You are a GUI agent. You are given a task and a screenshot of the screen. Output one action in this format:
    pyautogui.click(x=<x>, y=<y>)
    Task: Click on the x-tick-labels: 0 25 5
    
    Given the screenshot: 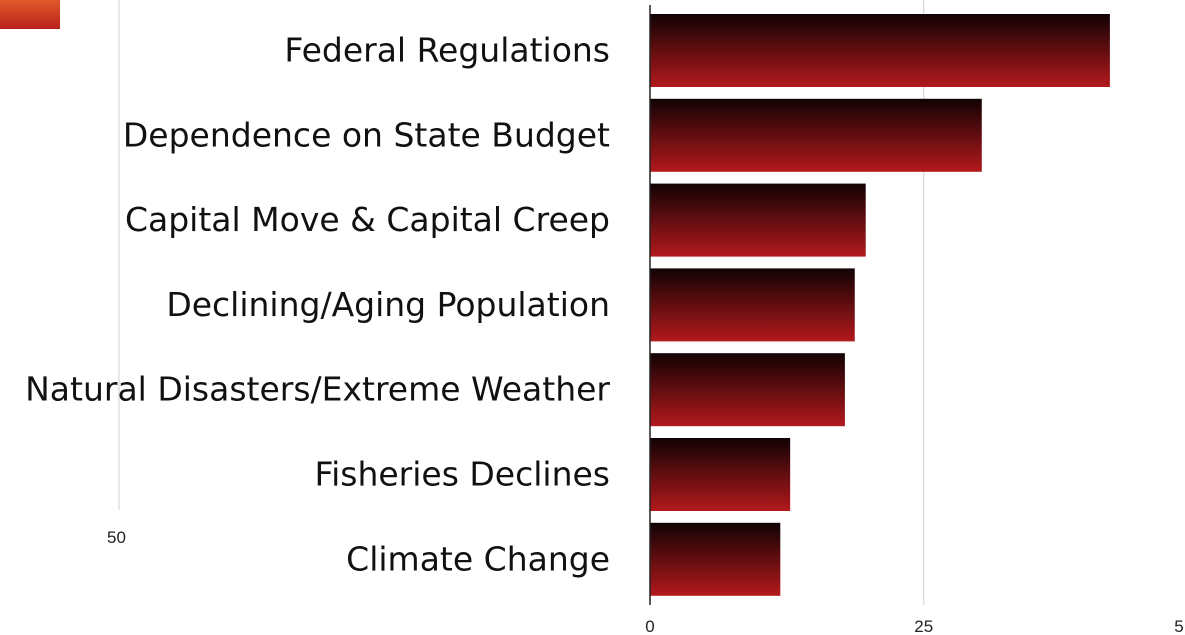 What is the action you would take?
    pyautogui.click(x=914, y=626)
    